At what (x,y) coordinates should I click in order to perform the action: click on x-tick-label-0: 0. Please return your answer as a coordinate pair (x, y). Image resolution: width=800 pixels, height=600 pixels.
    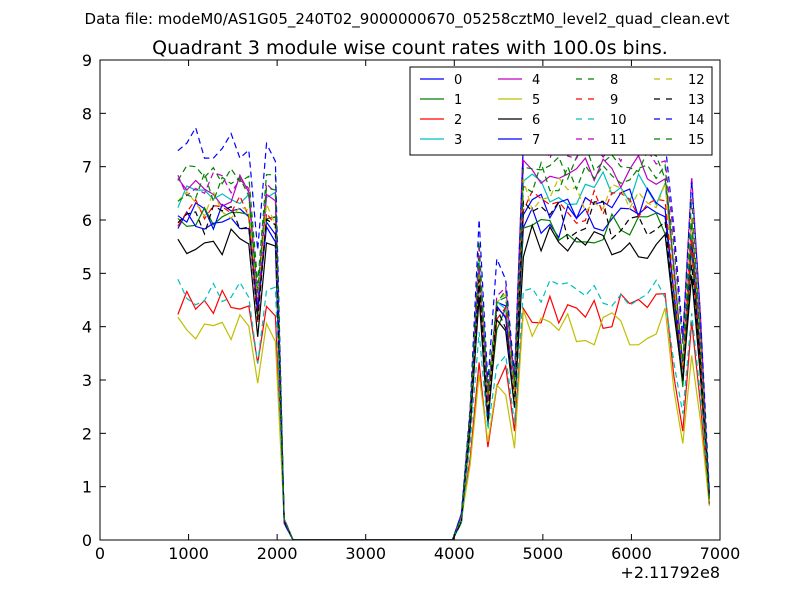
    Looking at the image, I should click on (100, 553).